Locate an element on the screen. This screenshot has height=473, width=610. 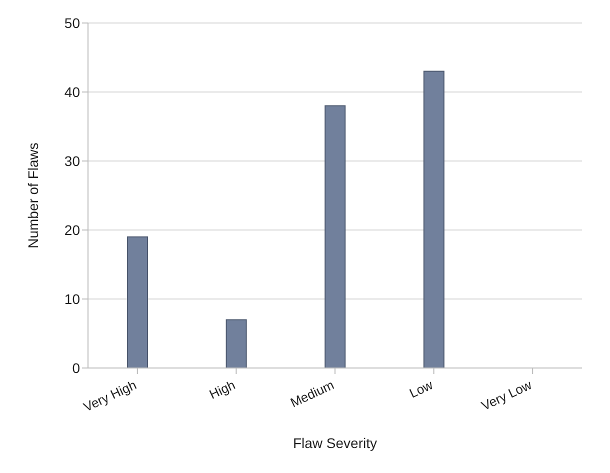
y-tick-label: 20 is located at coordinates (72, 230).